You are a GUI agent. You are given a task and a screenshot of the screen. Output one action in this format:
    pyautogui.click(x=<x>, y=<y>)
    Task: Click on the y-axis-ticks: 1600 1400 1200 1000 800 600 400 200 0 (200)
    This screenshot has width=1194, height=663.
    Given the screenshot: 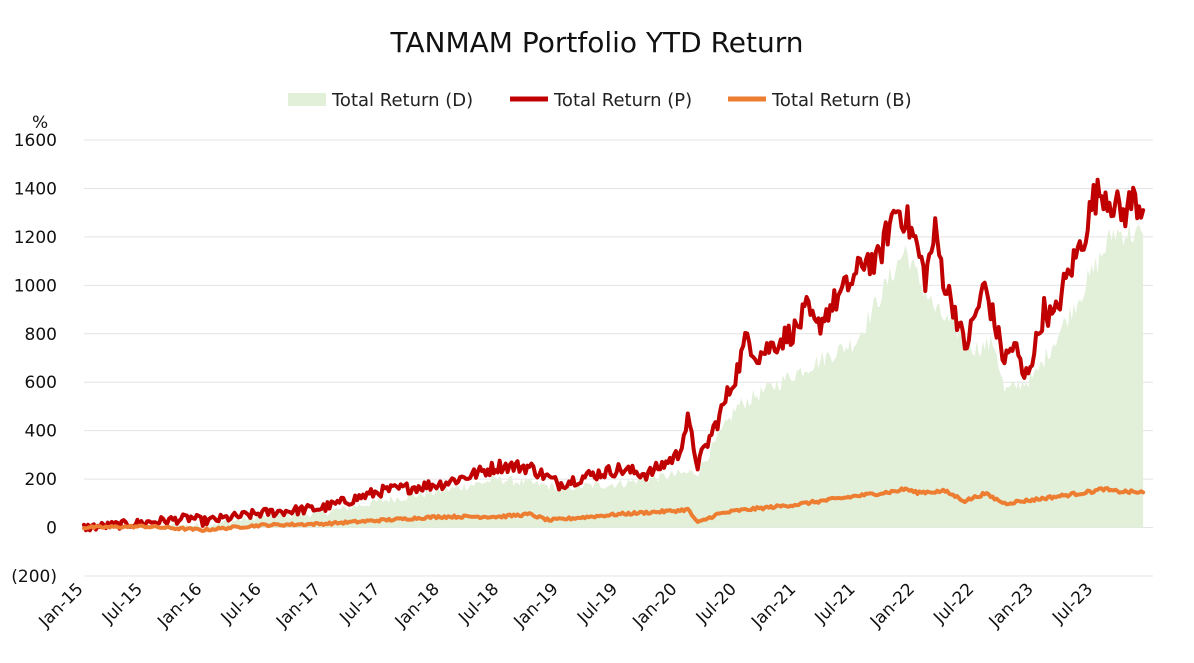 What is the action you would take?
    pyautogui.click(x=34, y=359)
    